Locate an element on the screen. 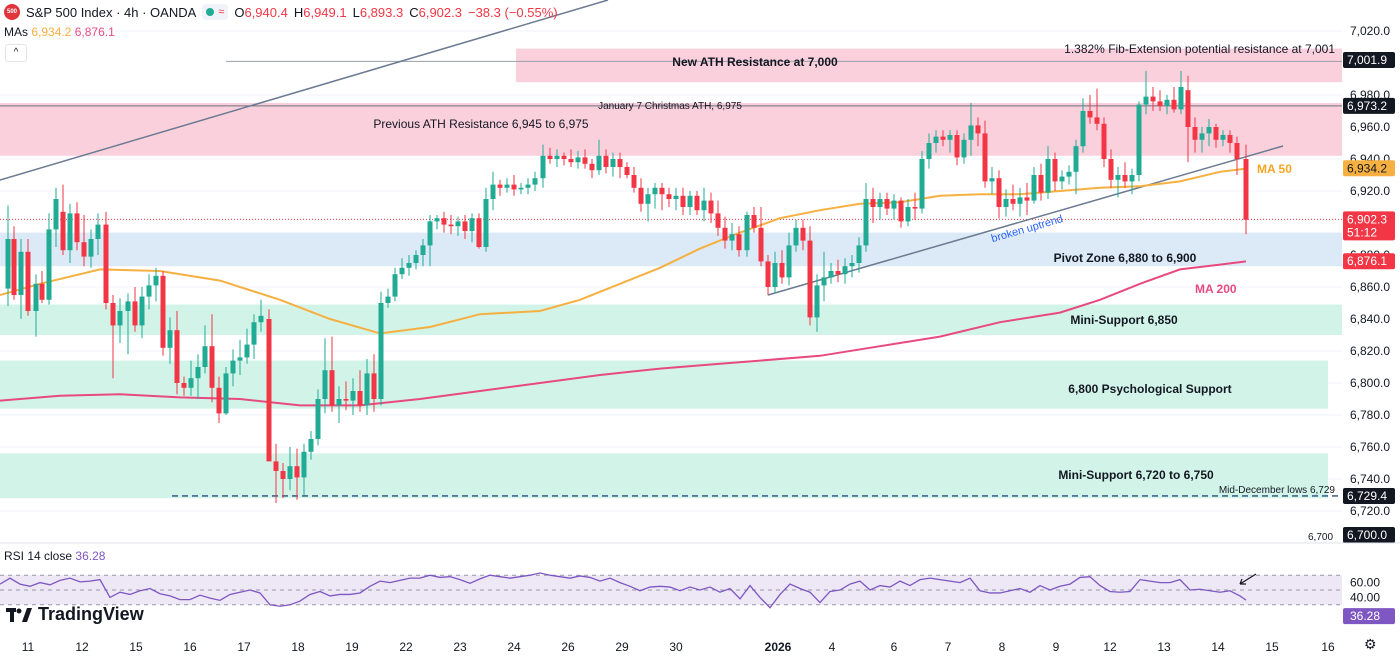  price-change: −38.3 (−0.55%) is located at coordinates (512, 12).